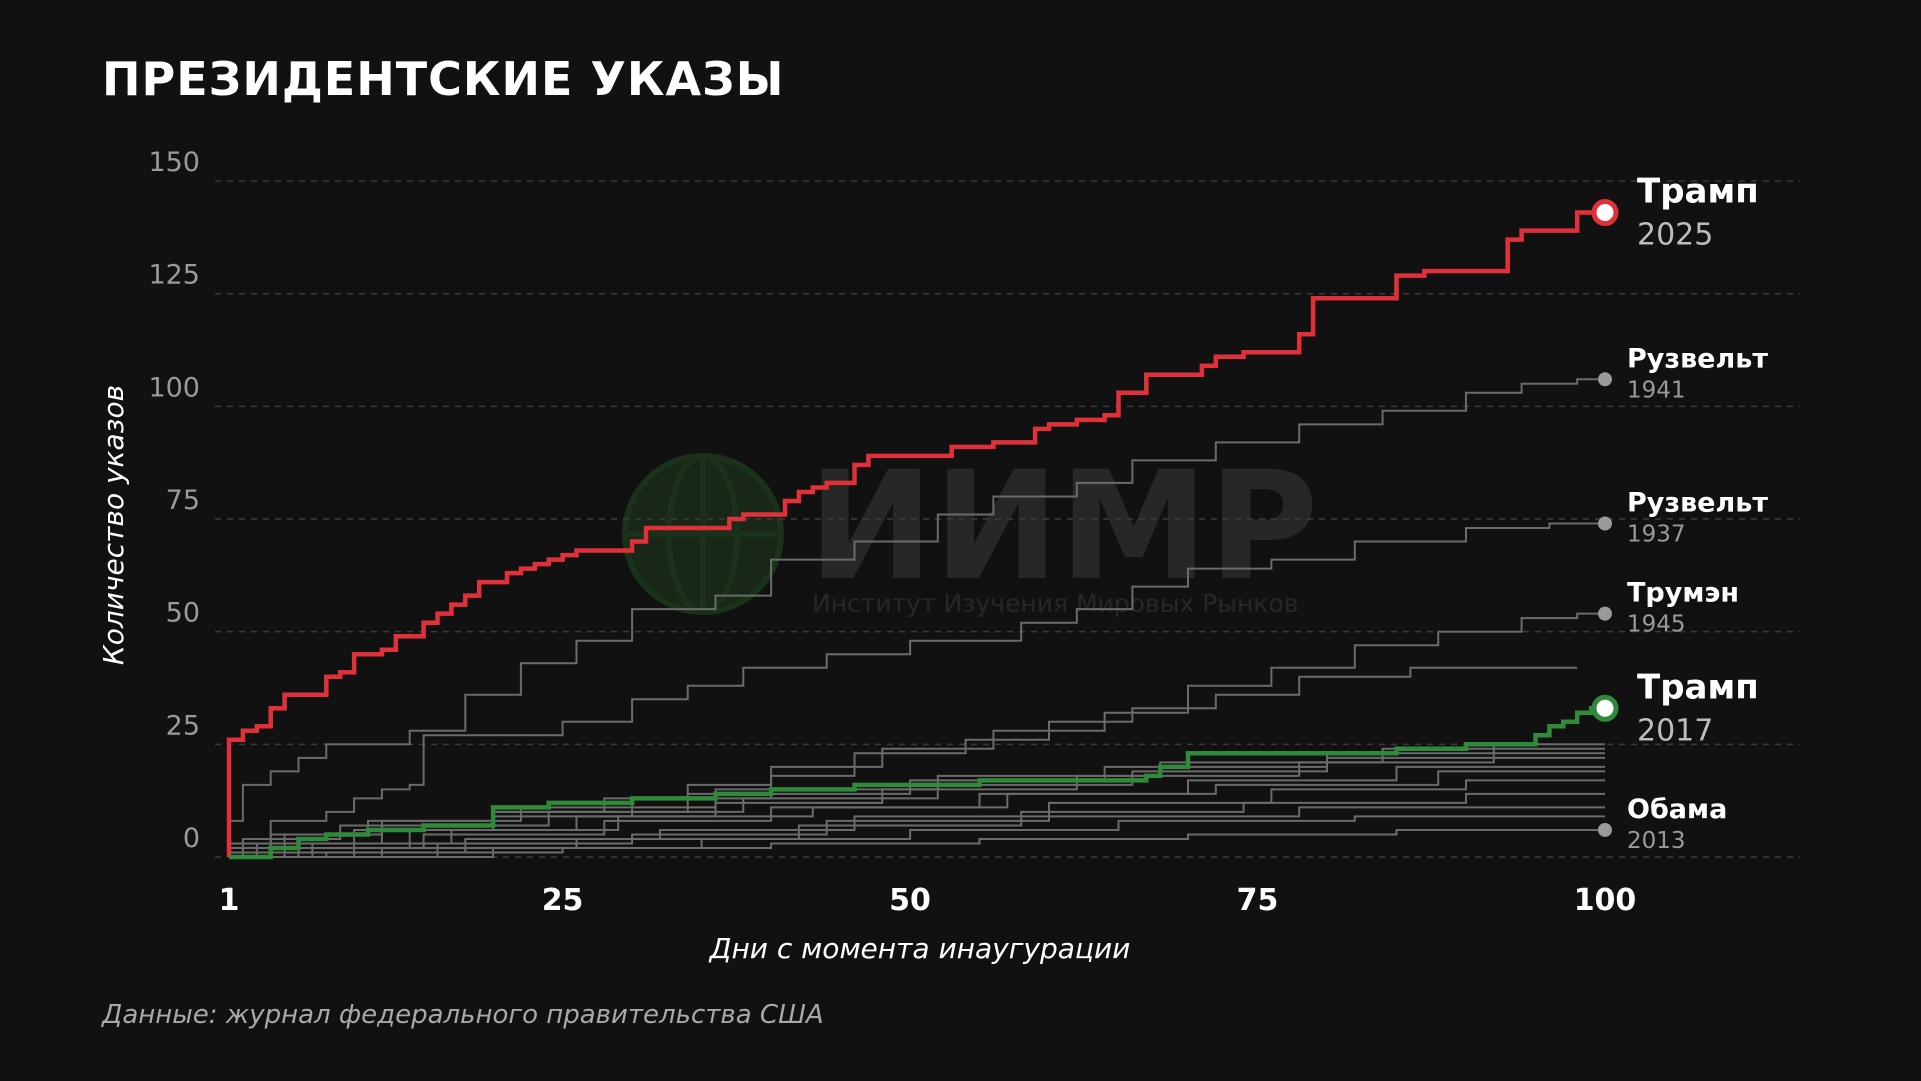  Describe the element at coordinates (229, 900) in the screenshot. I see `x-tick-label: 1` at that location.